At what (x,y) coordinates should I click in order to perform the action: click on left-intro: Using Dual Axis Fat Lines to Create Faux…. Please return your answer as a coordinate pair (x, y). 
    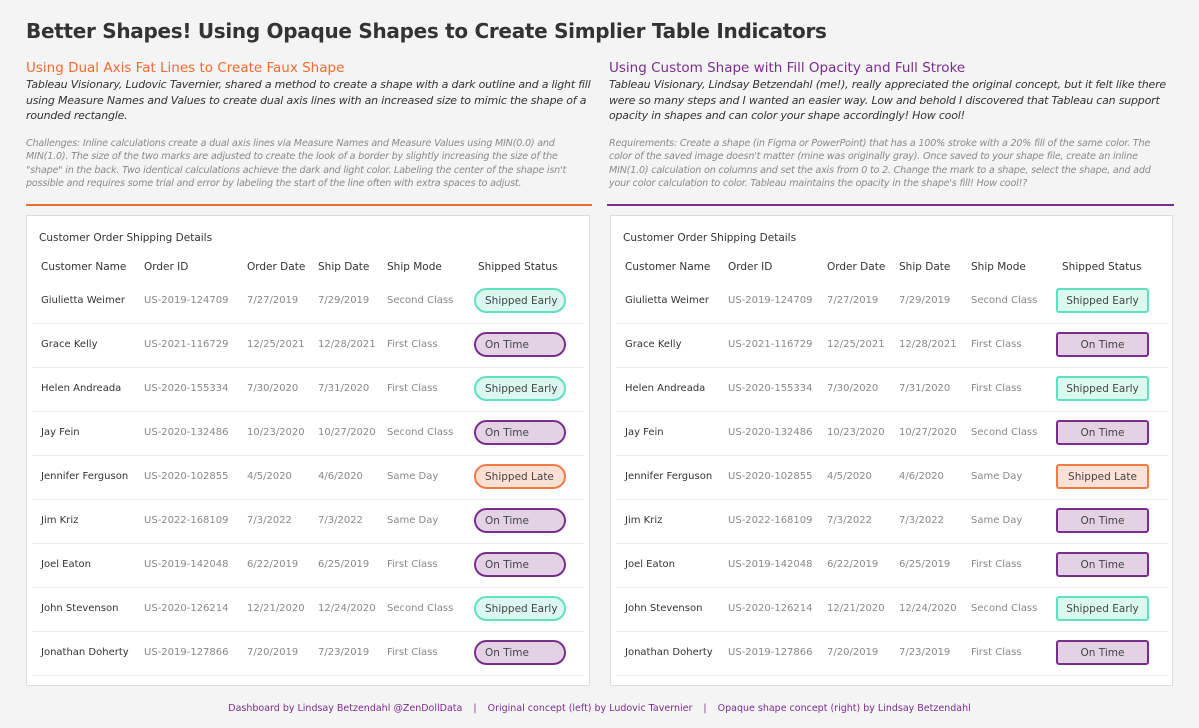
    Looking at the image, I should click on (309, 125).